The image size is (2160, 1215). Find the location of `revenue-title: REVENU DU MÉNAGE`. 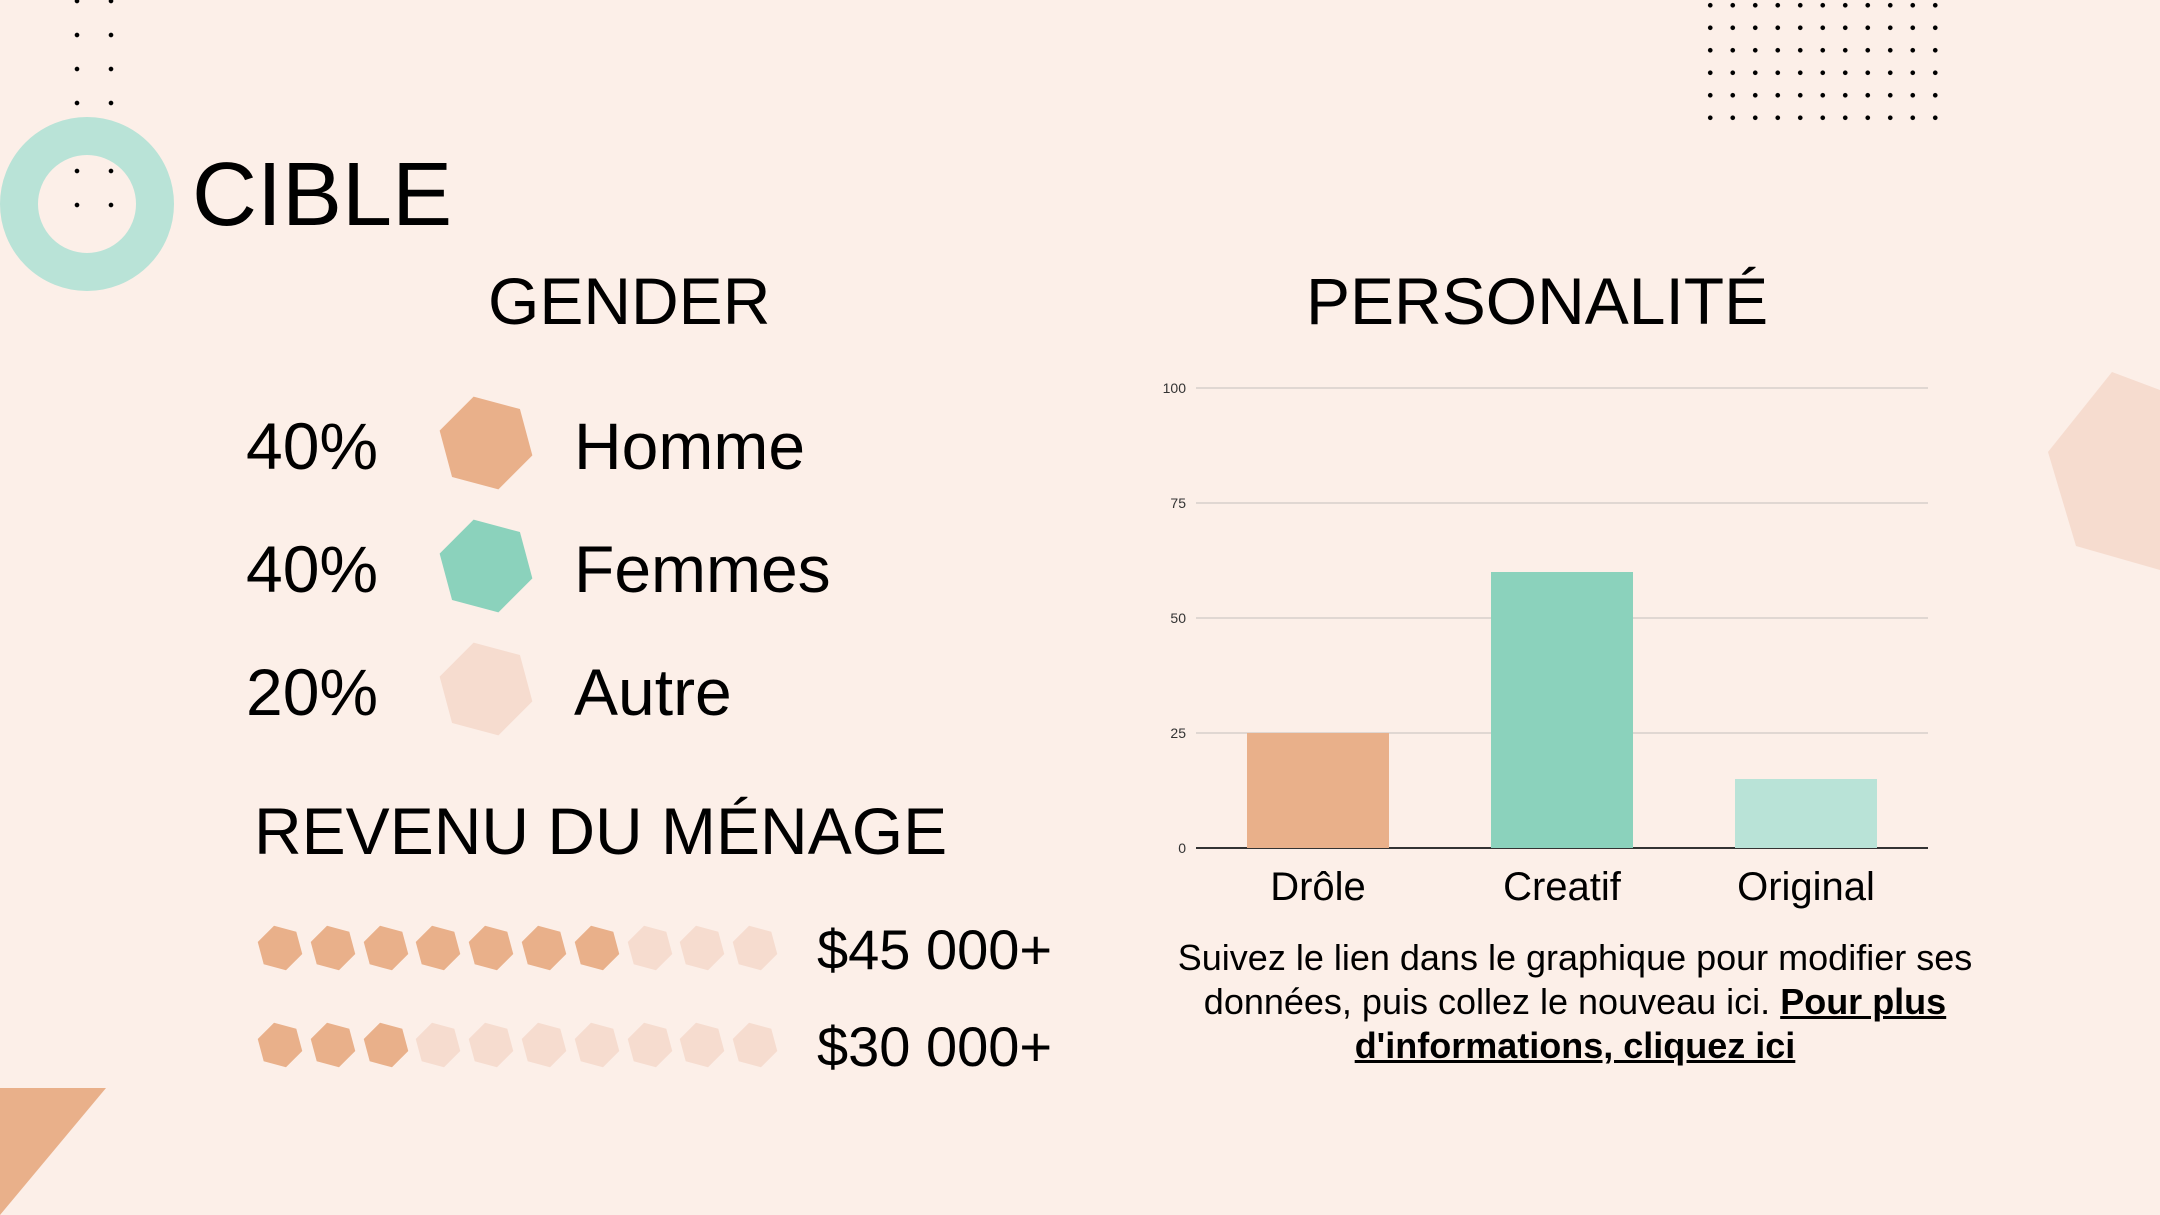

revenue-title: REVENU DU MÉNAGE is located at coordinates (601, 831).